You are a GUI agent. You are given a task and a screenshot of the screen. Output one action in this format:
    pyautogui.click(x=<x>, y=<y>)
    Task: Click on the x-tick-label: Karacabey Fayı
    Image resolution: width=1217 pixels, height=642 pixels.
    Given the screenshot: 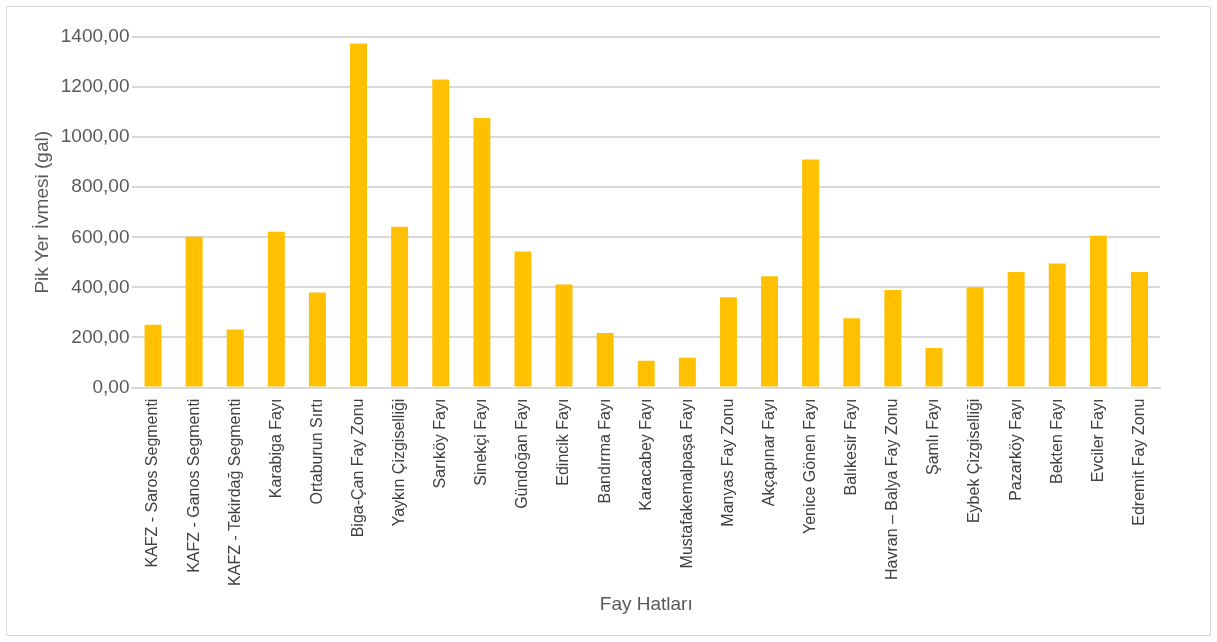 What is the action you would take?
    pyautogui.click(x=645, y=454)
    